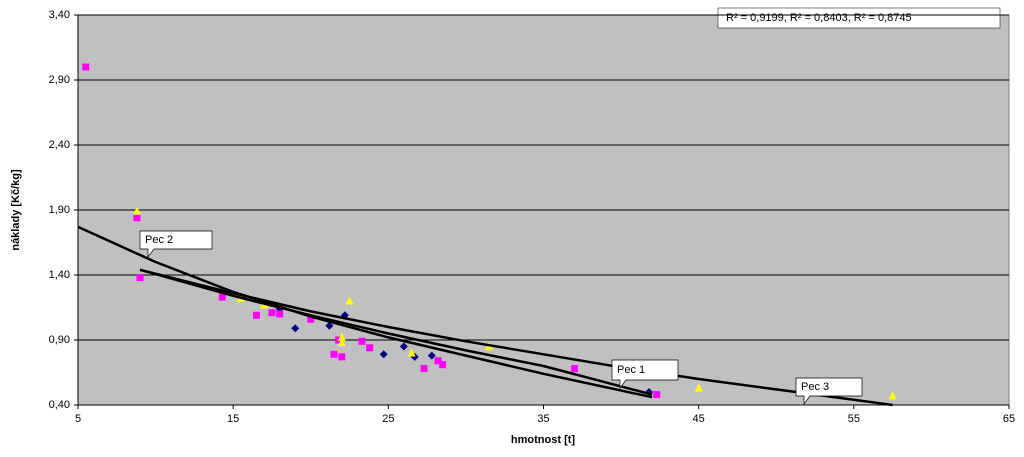 This screenshot has width=1024, height=457. Describe the element at coordinates (78, 419) in the screenshot. I see `x-tick-label: 5` at that location.